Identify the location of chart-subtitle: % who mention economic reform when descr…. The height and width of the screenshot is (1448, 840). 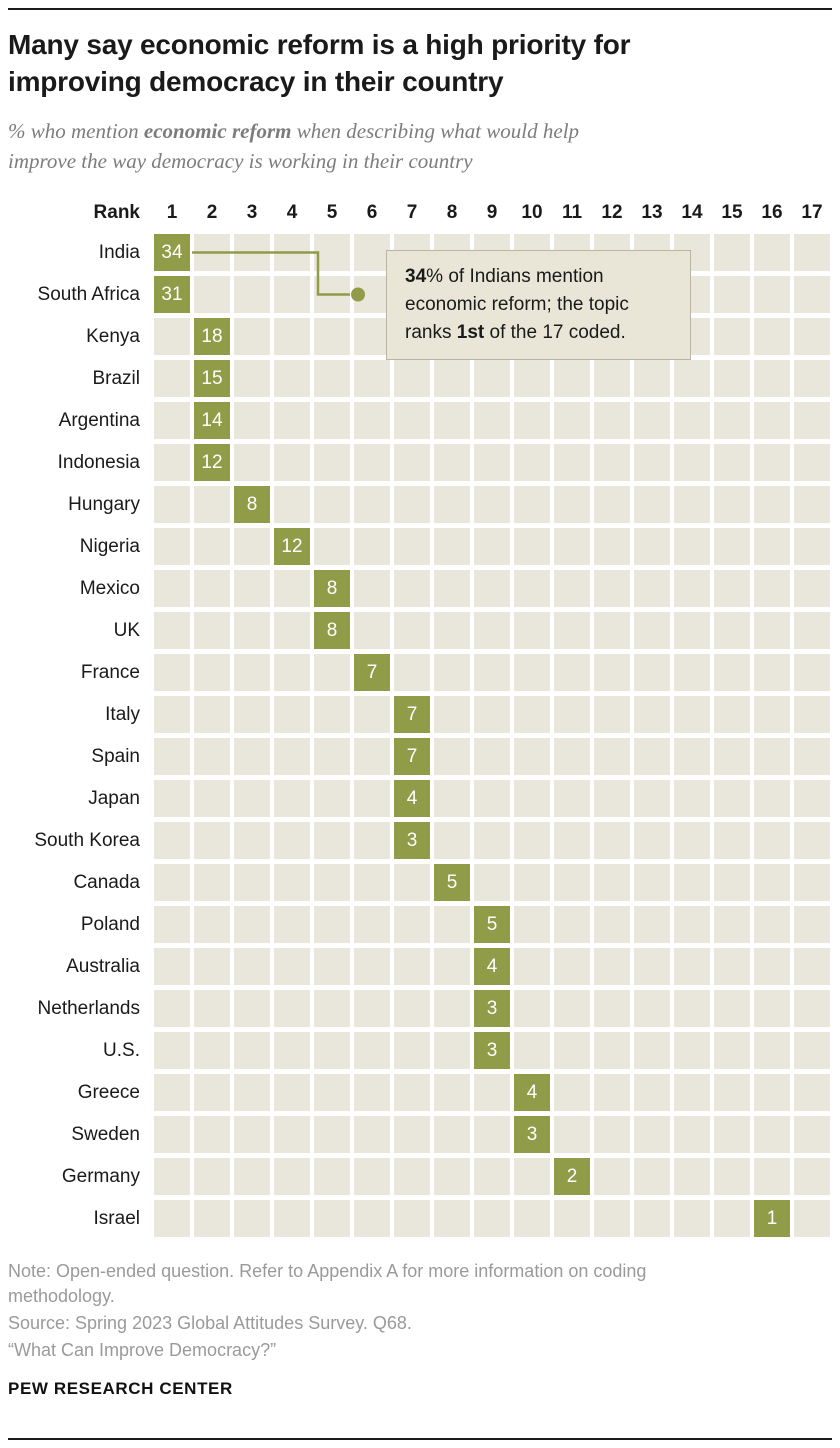
(323, 146).